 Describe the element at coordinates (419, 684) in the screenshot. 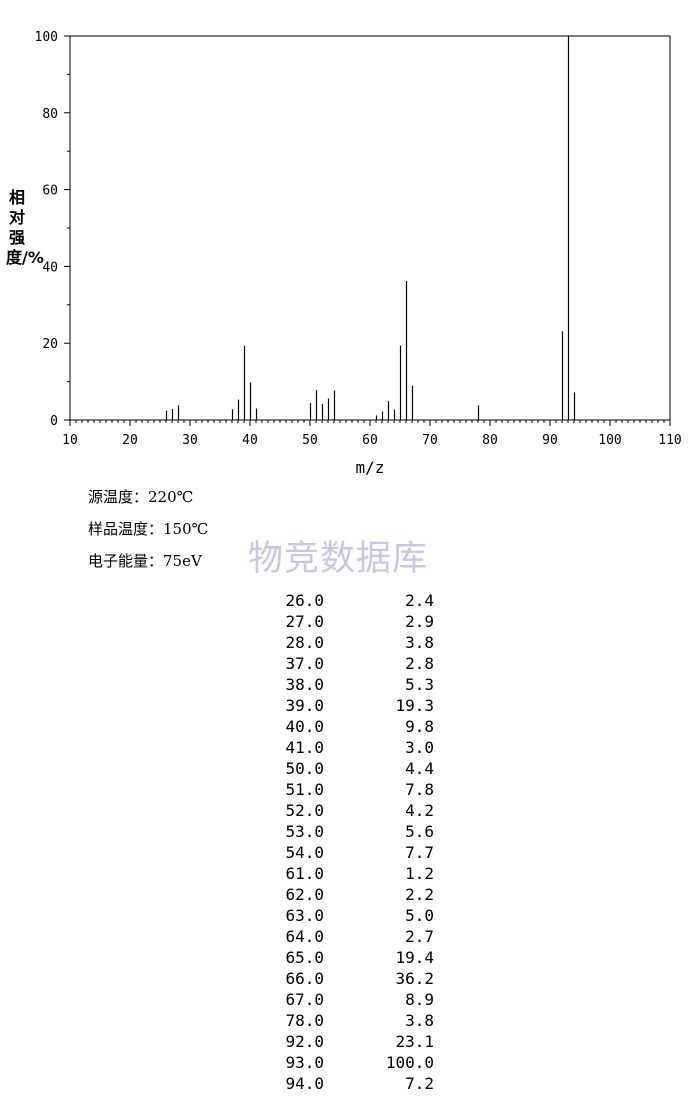

I see `peak-intensity-cell: 5.3` at that location.